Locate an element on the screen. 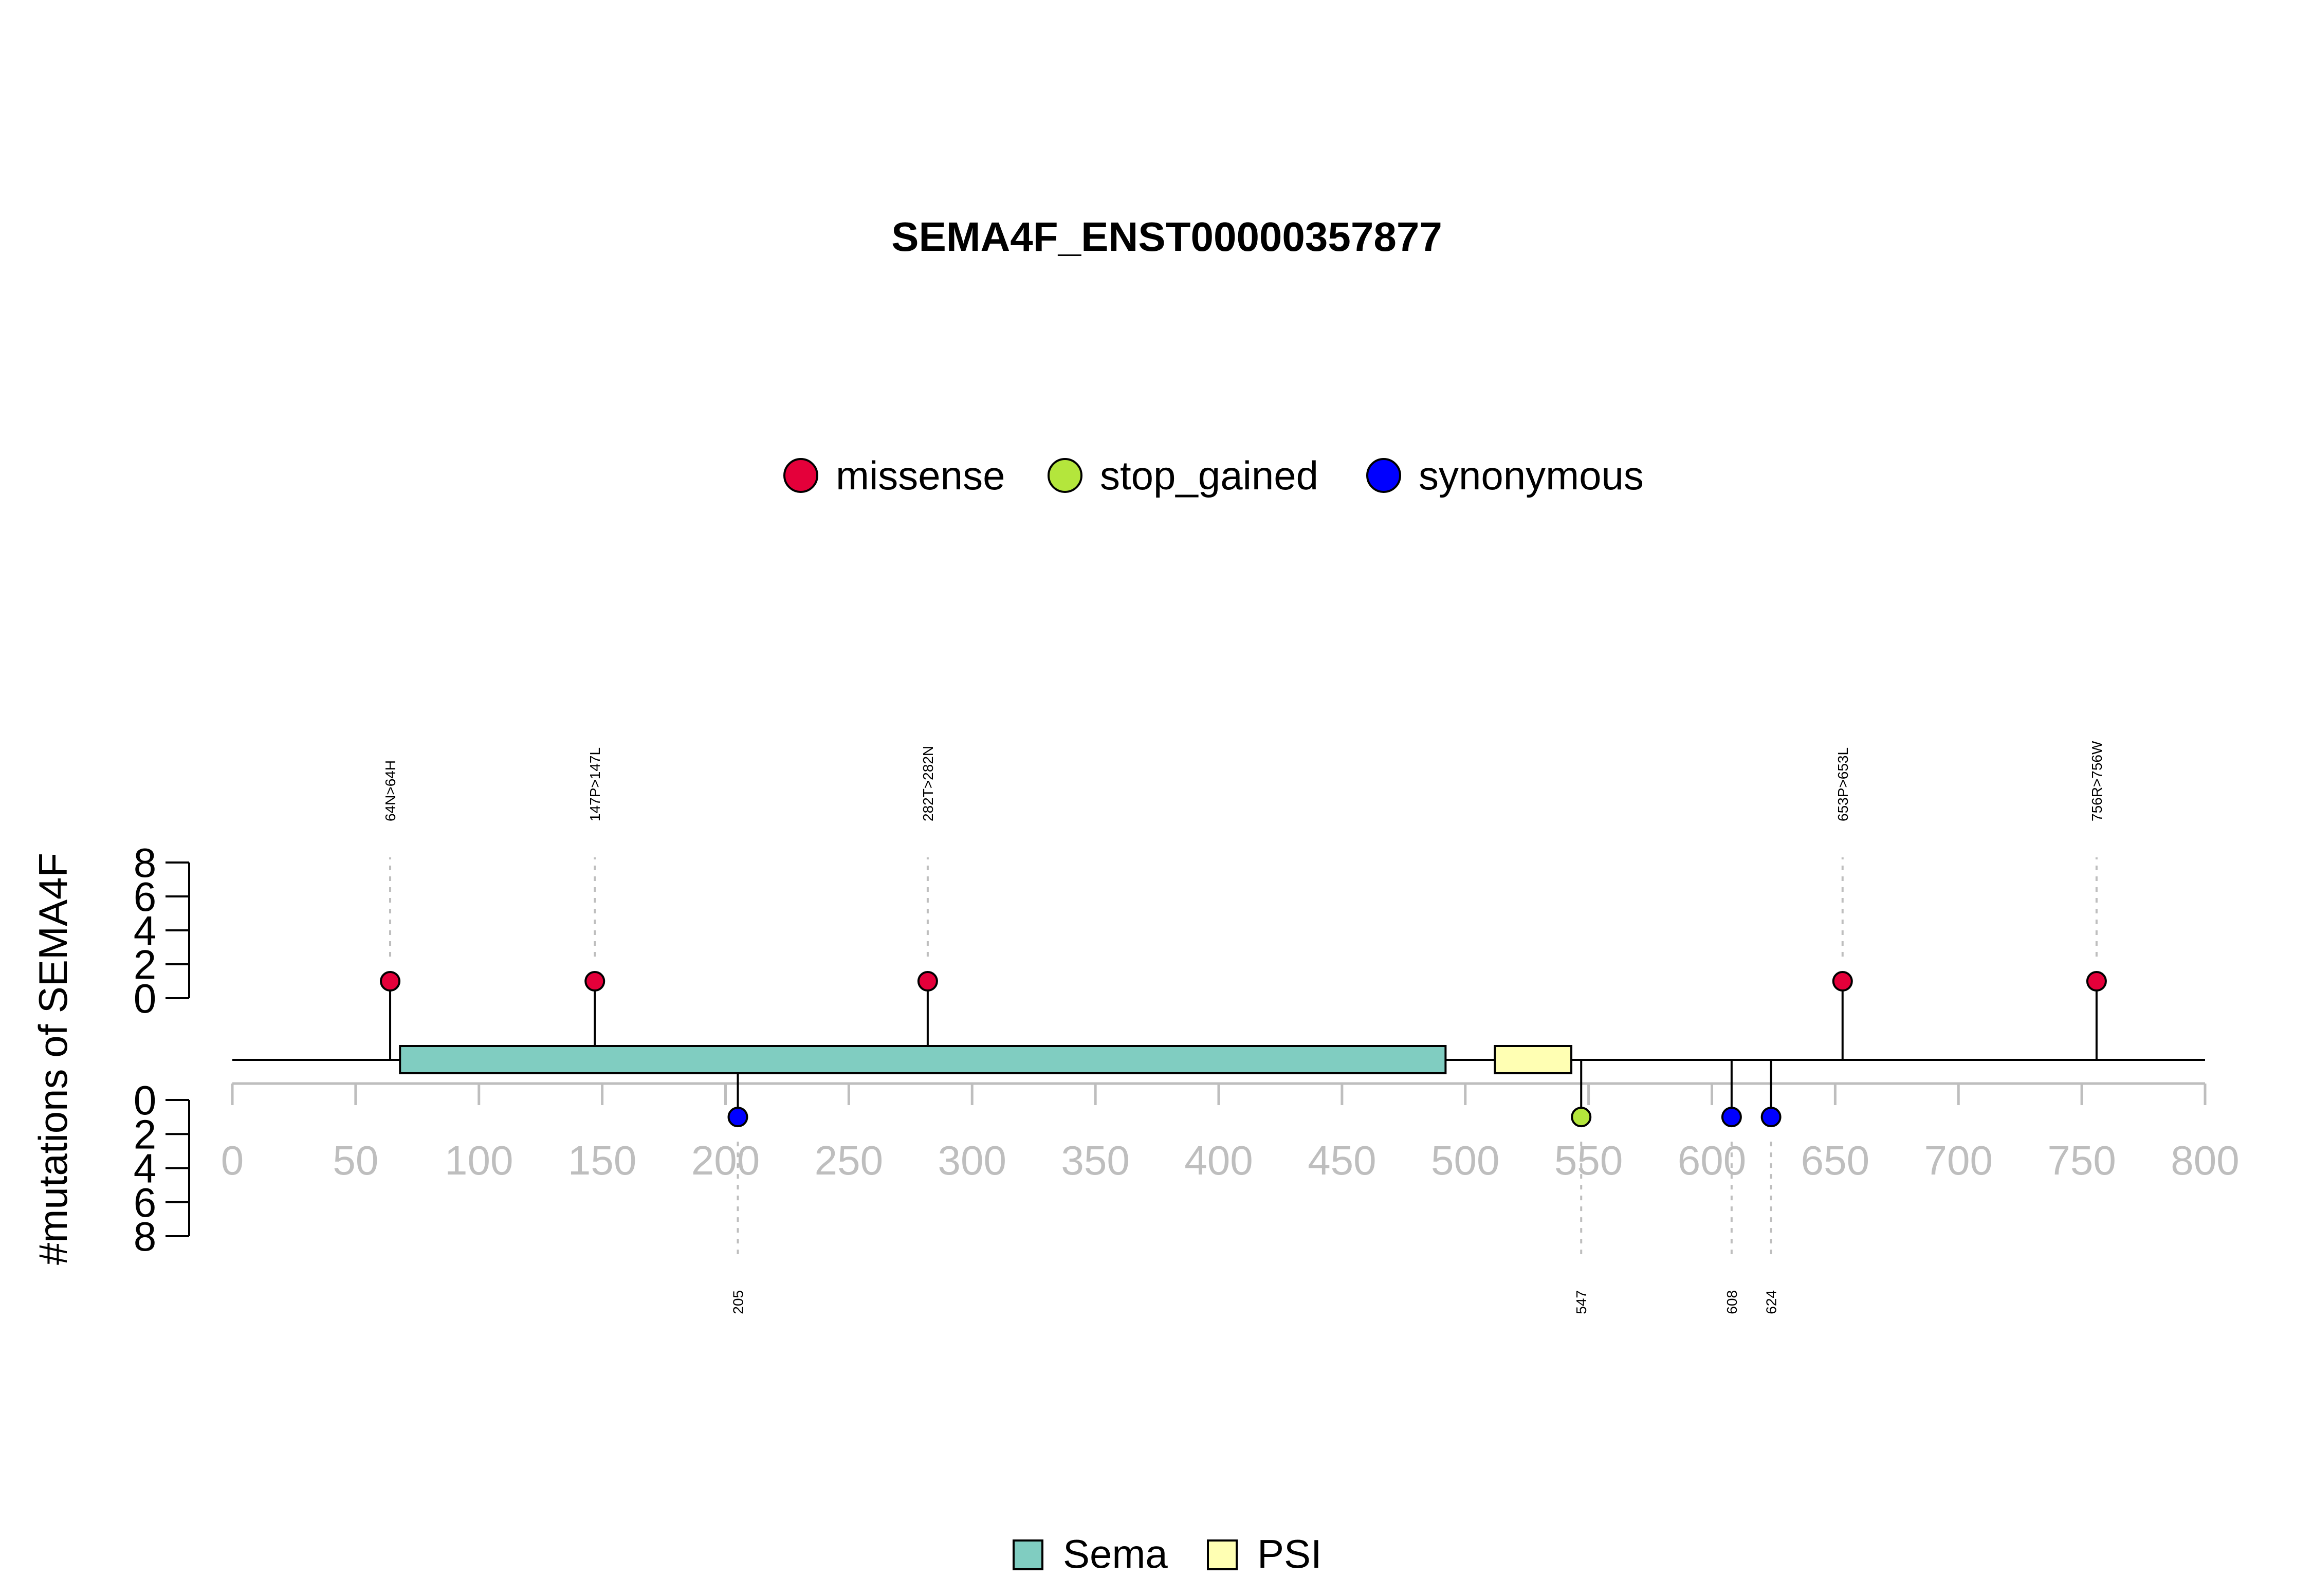 The image size is (2313, 1596). domain-Sema is located at coordinates (923, 1059).